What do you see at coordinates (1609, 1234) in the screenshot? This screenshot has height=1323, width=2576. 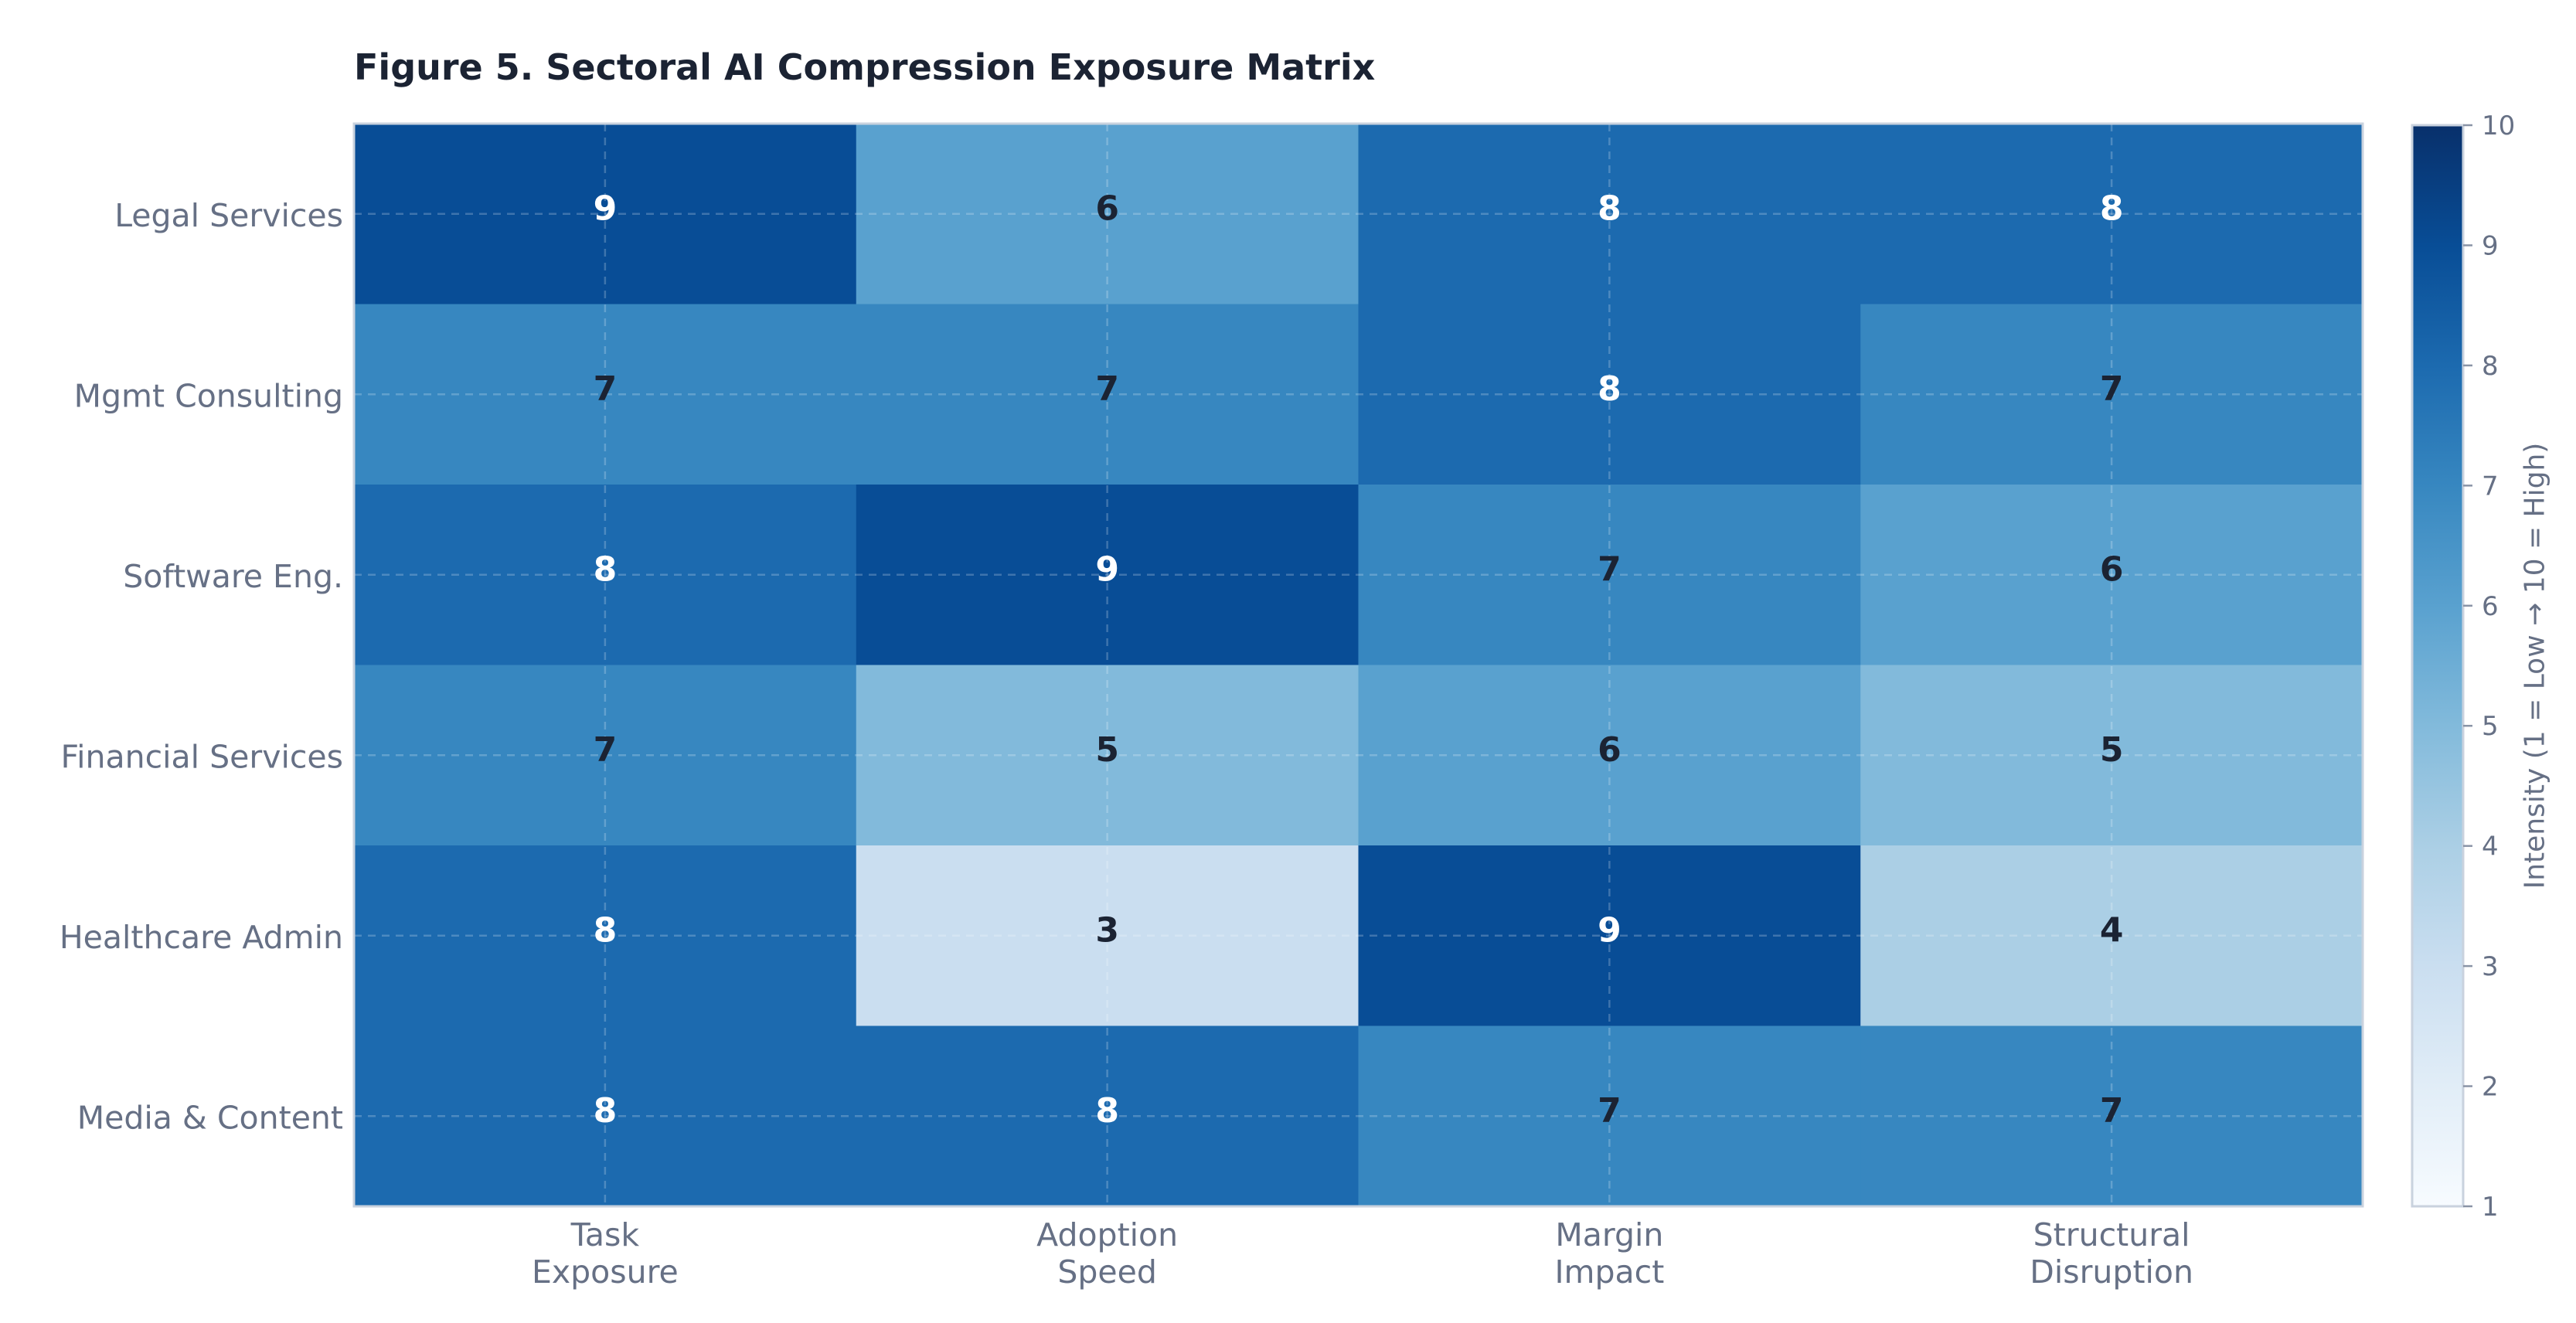 I see `column-label-2-line-0: Margin` at bounding box center [1609, 1234].